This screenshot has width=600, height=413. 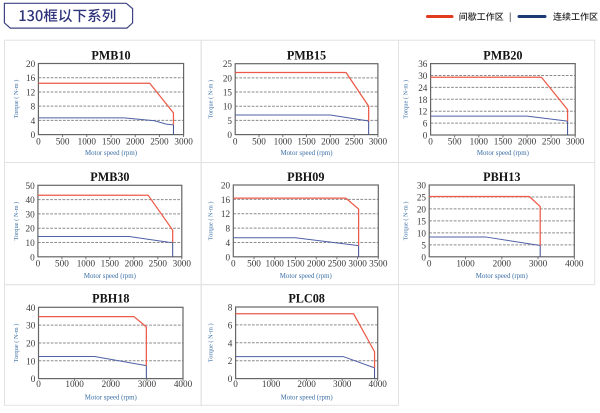 What do you see at coordinates (423, 88) in the screenshot?
I see `svg-text: 24` at bounding box center [423, 88].